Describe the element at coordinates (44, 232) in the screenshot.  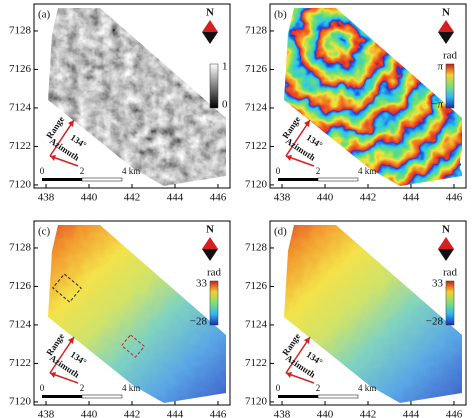
I see `panel-label: (c)` at that location.